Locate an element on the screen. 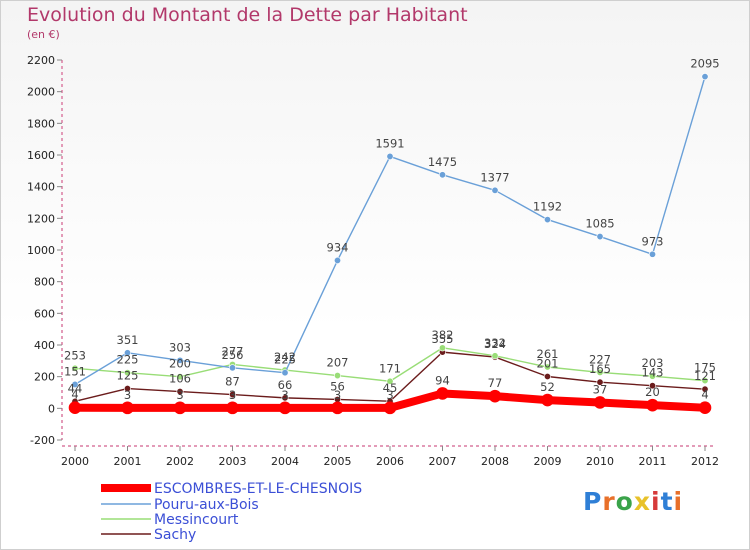 The width and height of the screenshot is (750, 550). legend-label: Pouru-aux-Bois is located at coordinates (206, 505).